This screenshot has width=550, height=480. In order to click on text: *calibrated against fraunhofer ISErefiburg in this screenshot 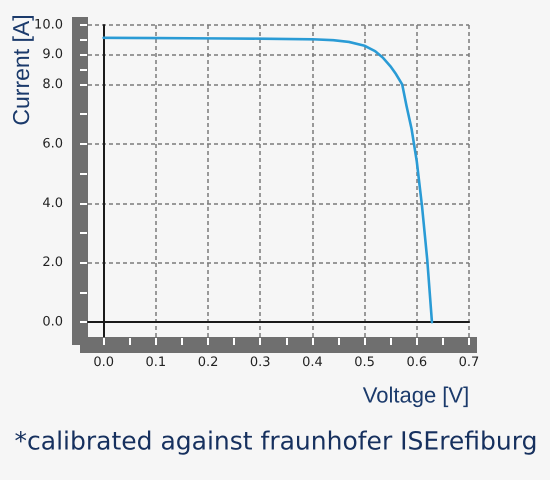, I will do `click(276, 441)`.